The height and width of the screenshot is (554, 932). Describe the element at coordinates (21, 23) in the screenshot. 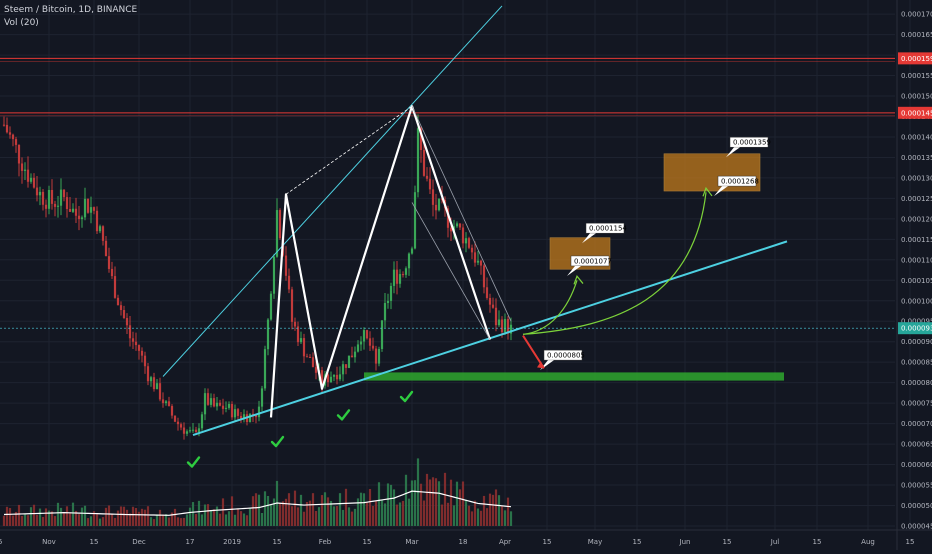

I see `volume-indicator-label: Vol (20)` at that location.